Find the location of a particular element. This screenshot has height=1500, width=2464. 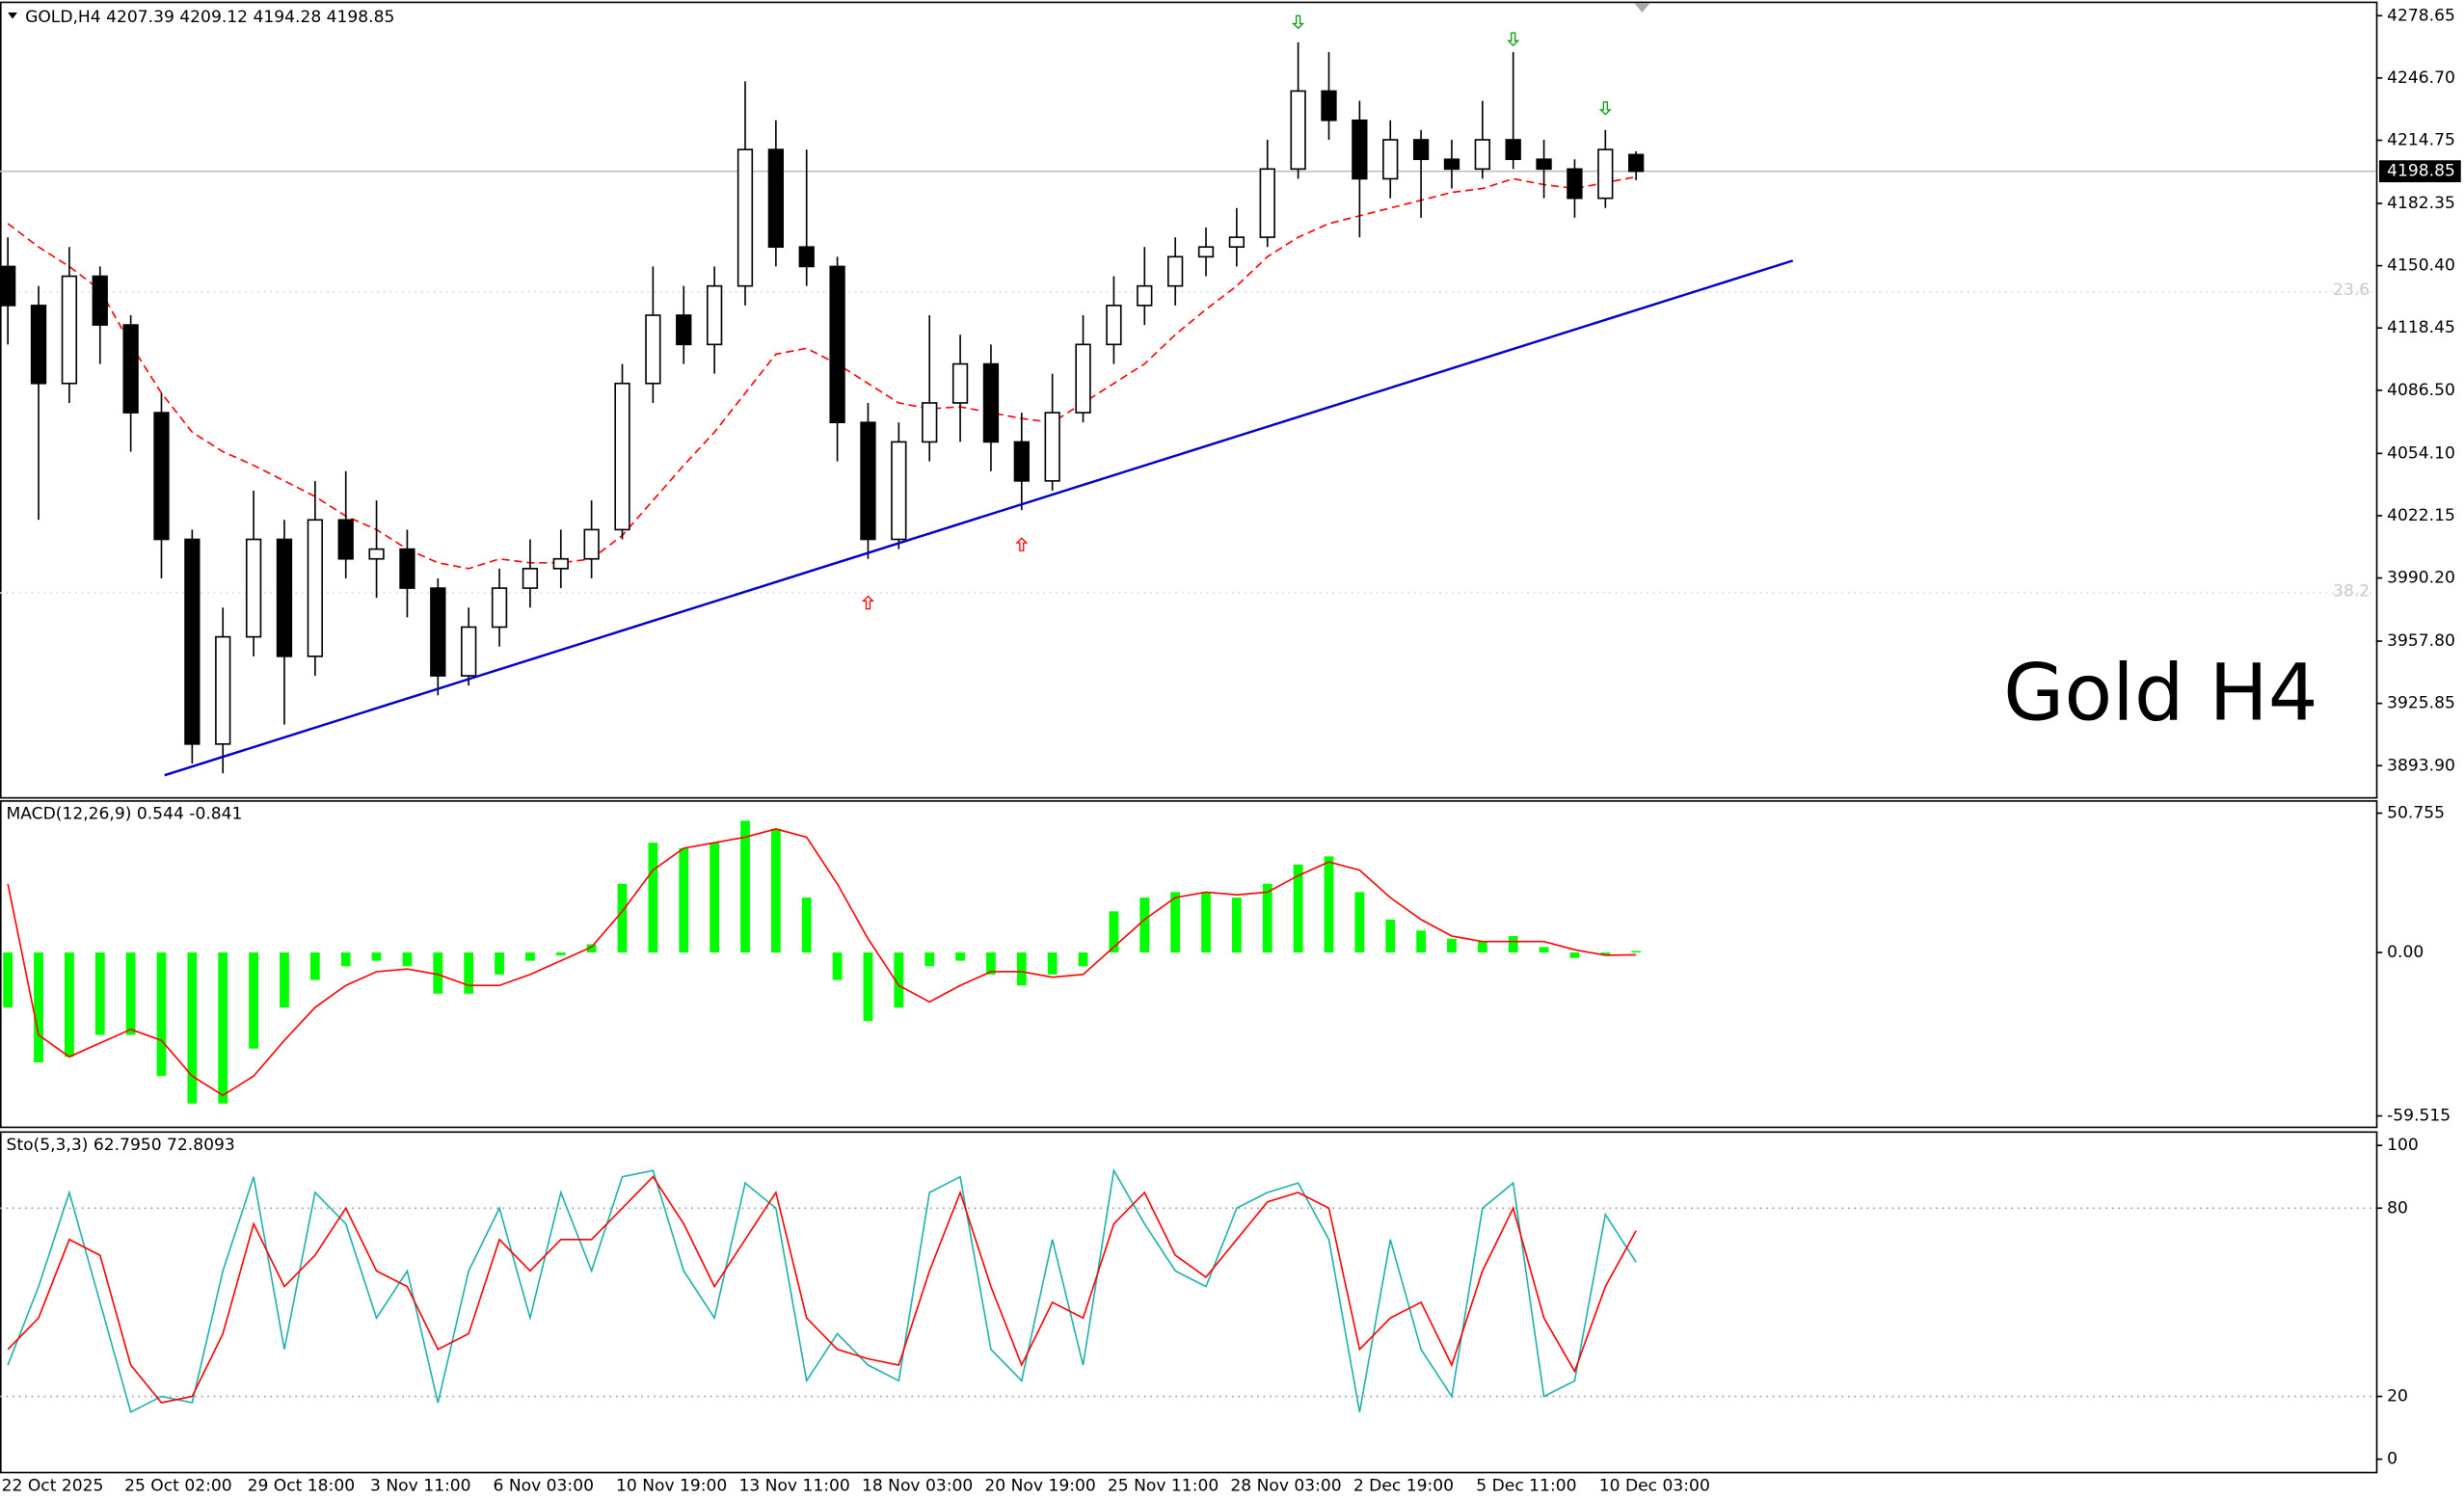

macd-signal is located at coordinates (822, 962).